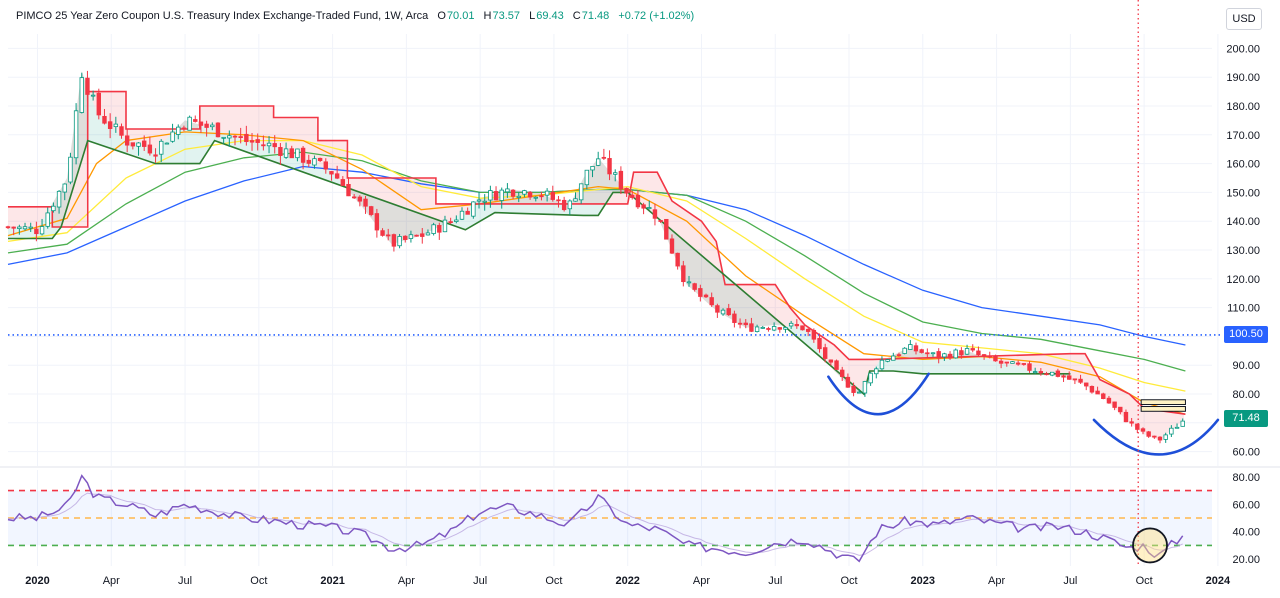  Describe the element at coordinates (185, 581) in the screenshot. I see `time-axis-label: Jul` at that location.